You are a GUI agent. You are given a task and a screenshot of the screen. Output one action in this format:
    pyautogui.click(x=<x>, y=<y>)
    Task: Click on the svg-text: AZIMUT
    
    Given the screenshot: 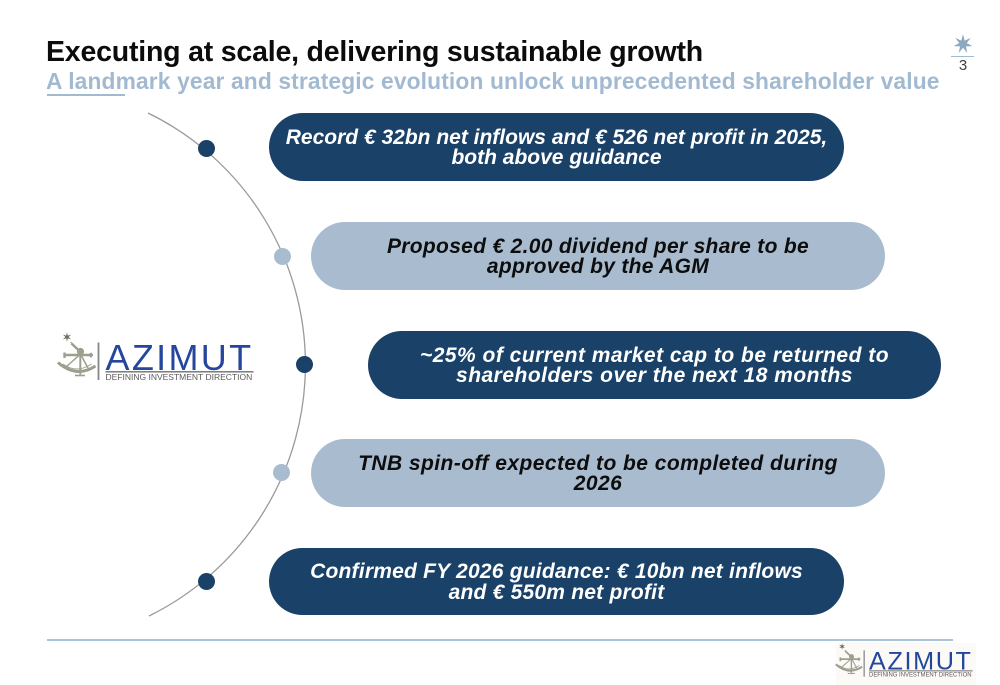 What is the action you would take?
    pyautogui.click(x=180, y=357)
    